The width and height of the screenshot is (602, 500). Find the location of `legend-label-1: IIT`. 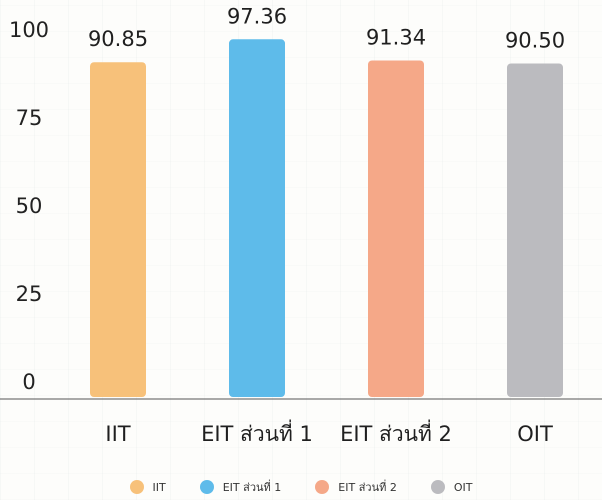

legend-label-1: IIT is located at coordinates (159, 487).